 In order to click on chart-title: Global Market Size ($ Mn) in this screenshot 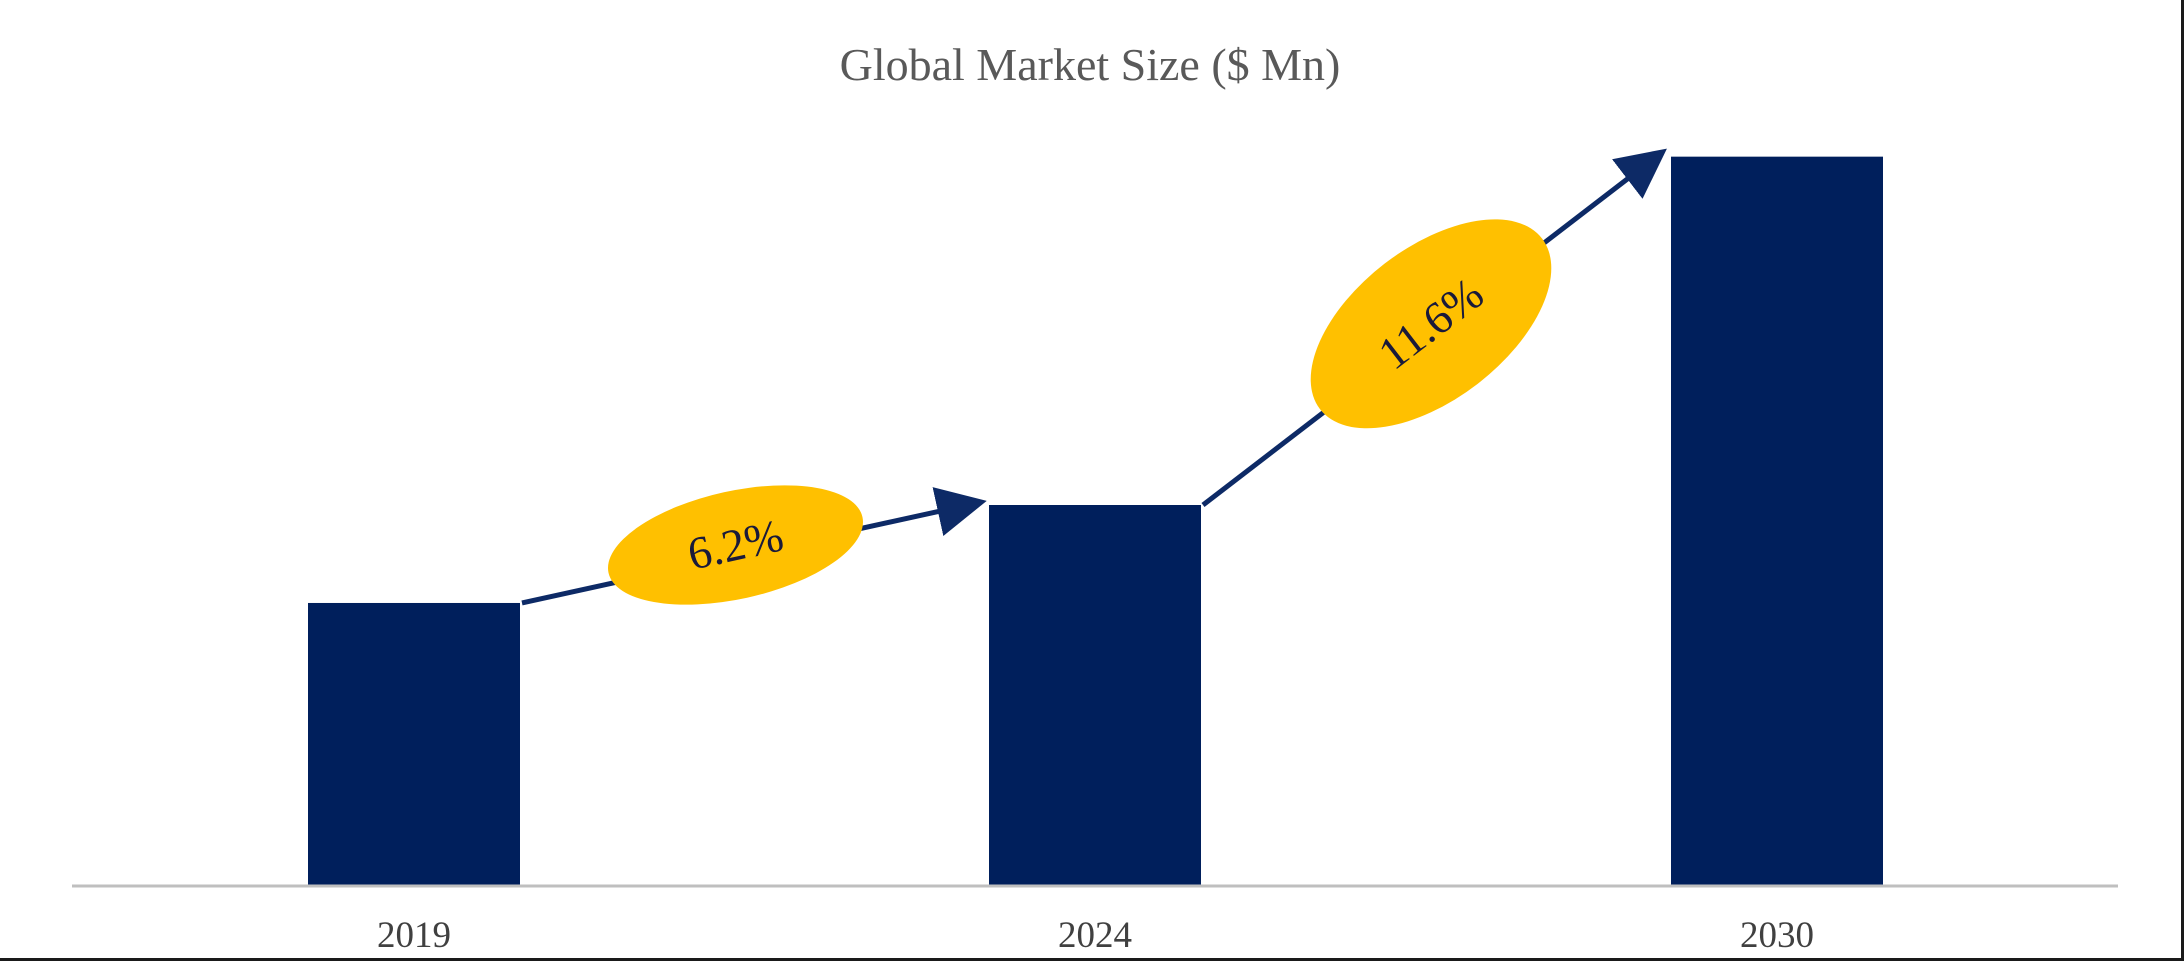, I will do `click(1090, 64)`.